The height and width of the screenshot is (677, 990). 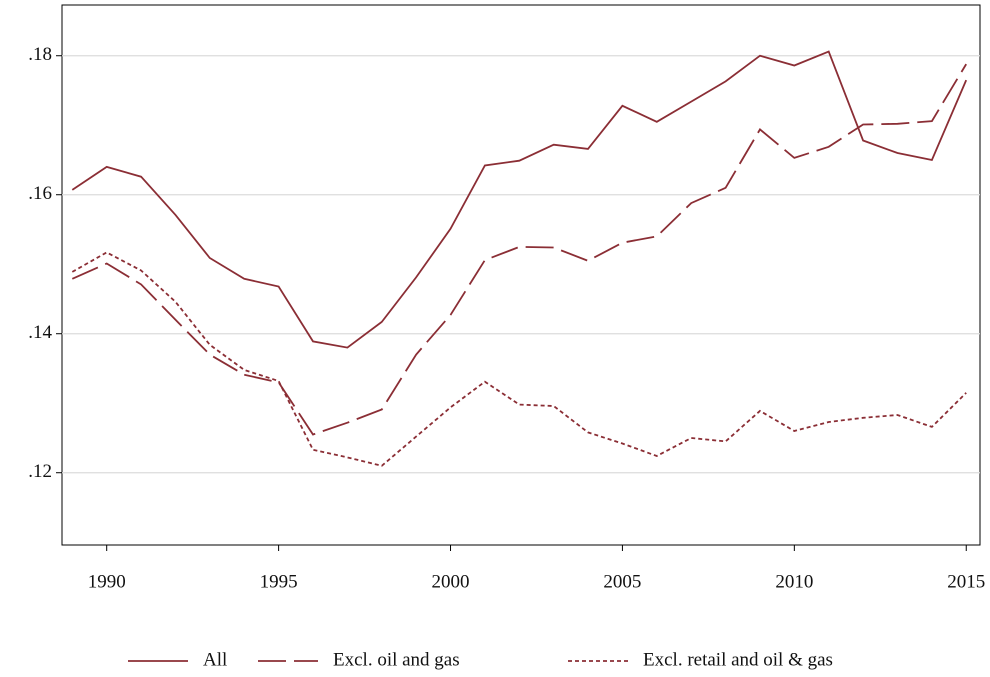 What do you see at coordinates (966, 581) in the screenshot?
I see `x-tick-label: 2015` at bounding box center [966, 581].